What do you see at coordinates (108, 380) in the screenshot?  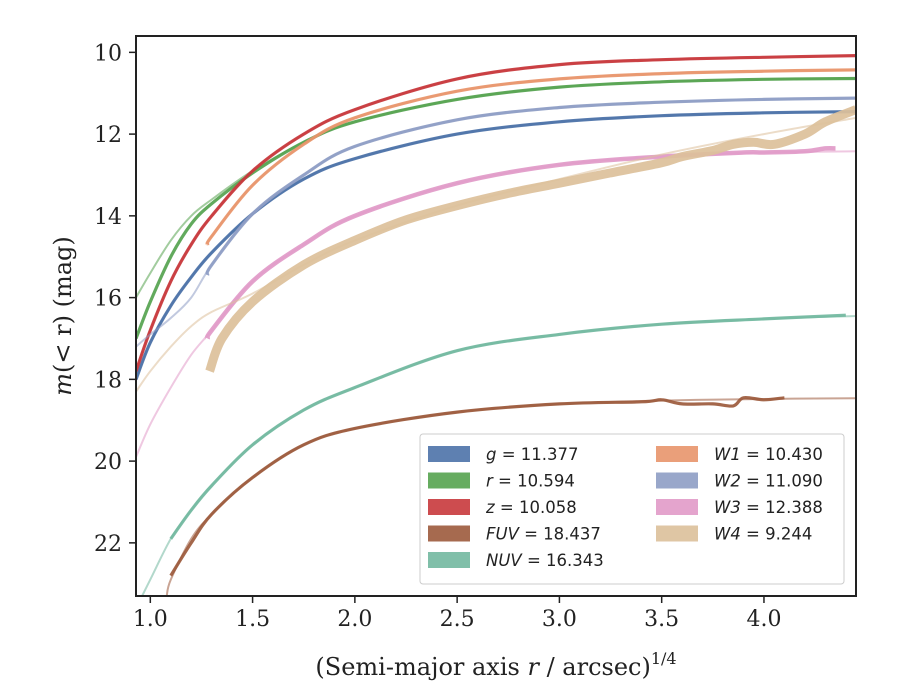 I see `y-tick-label: 18` at bounding box center [108, 380].